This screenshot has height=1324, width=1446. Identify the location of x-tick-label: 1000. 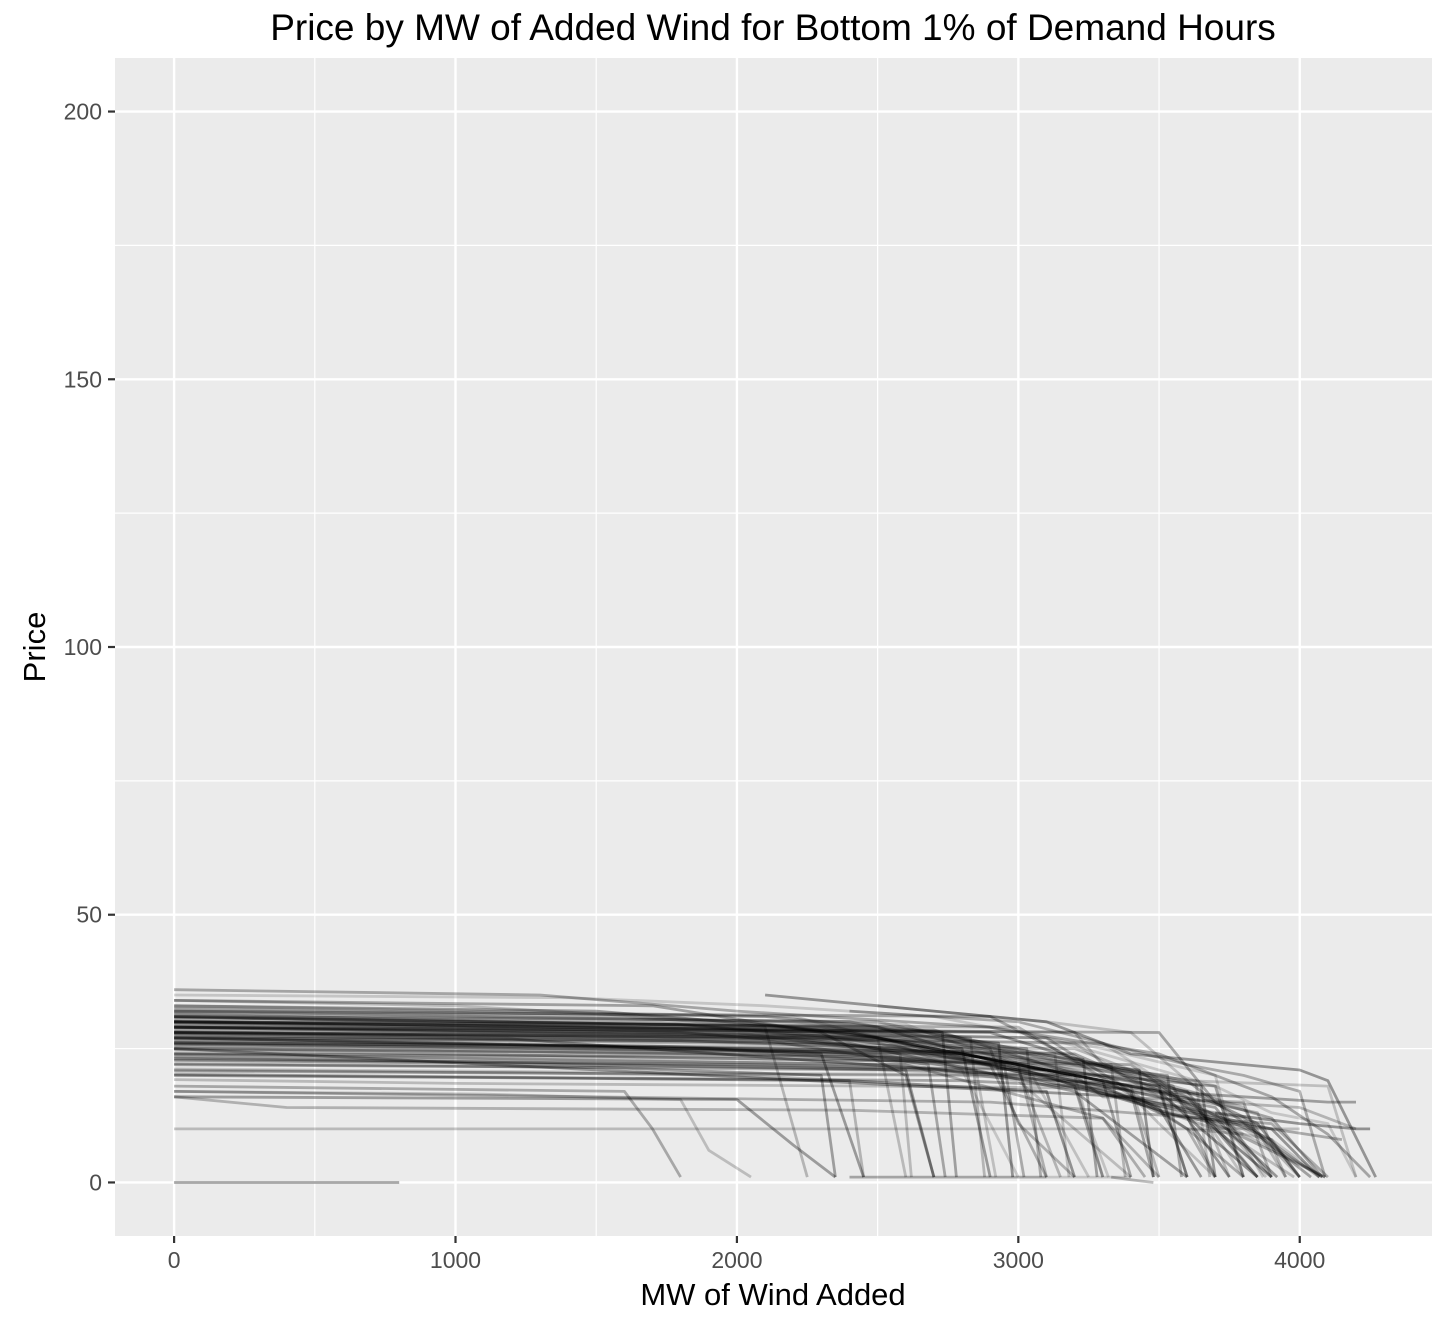
(455, 1260).